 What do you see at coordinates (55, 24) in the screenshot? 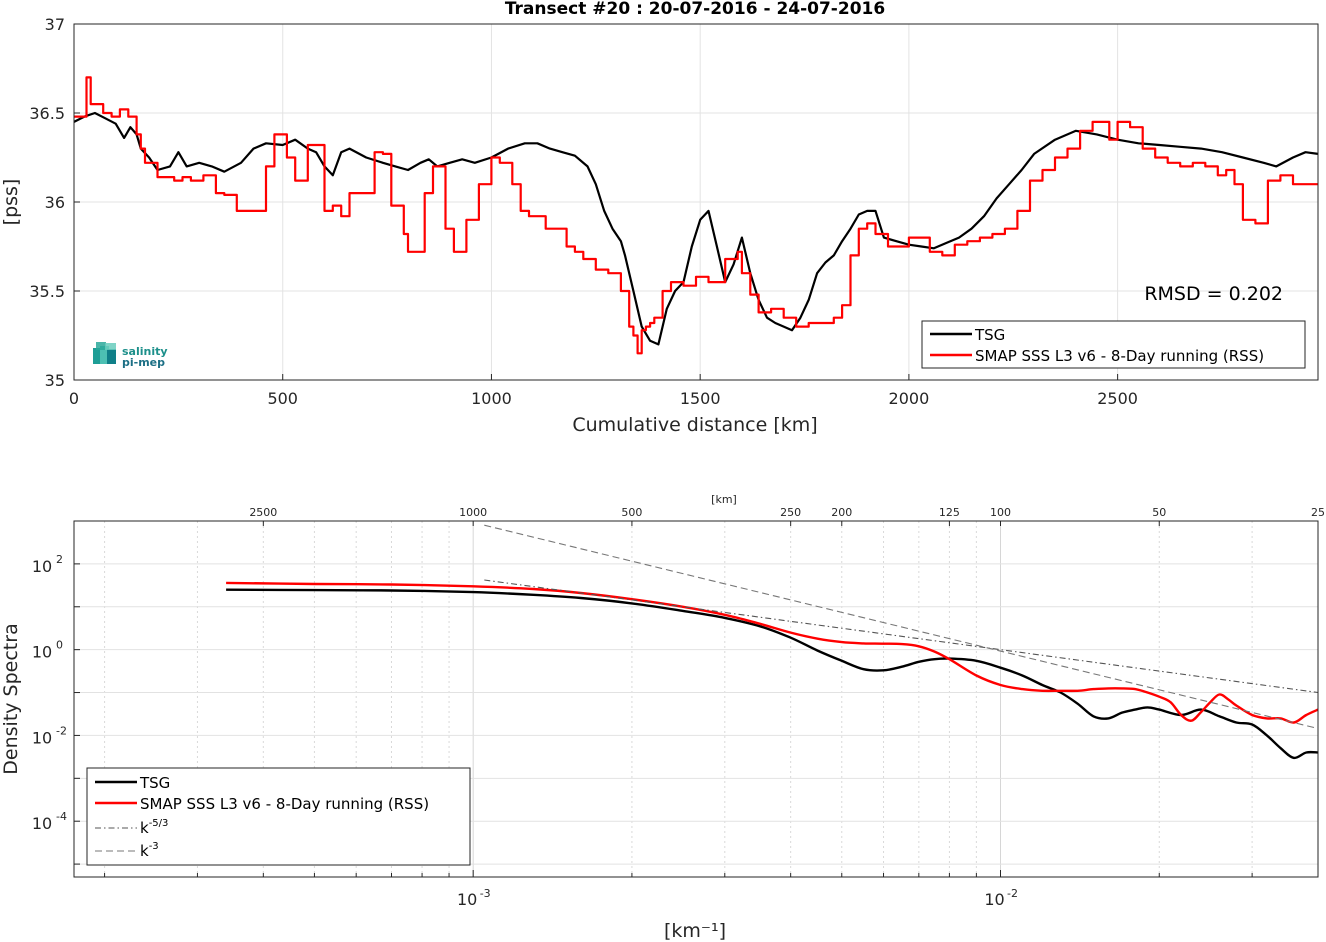
I see `y-tick-label: 37` at bounding box center [55, 24].